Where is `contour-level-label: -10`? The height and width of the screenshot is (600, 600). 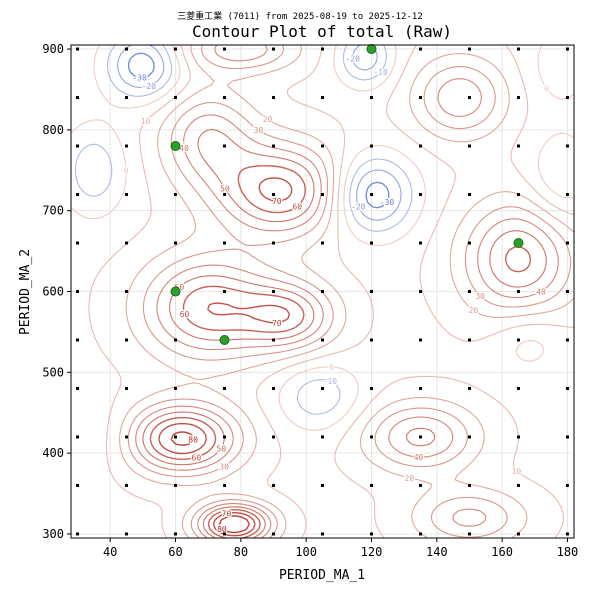 contour-level-label: -10 is located at coordinates (330, 381).